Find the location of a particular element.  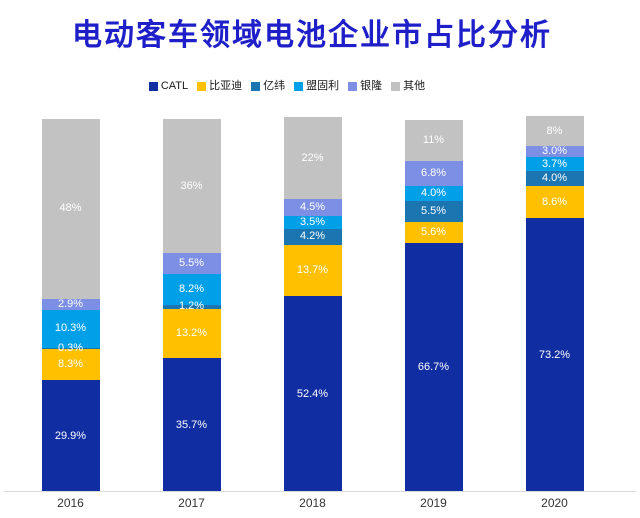

bar-segment-其他-2017: 36% is located at coordinates (191, 186).